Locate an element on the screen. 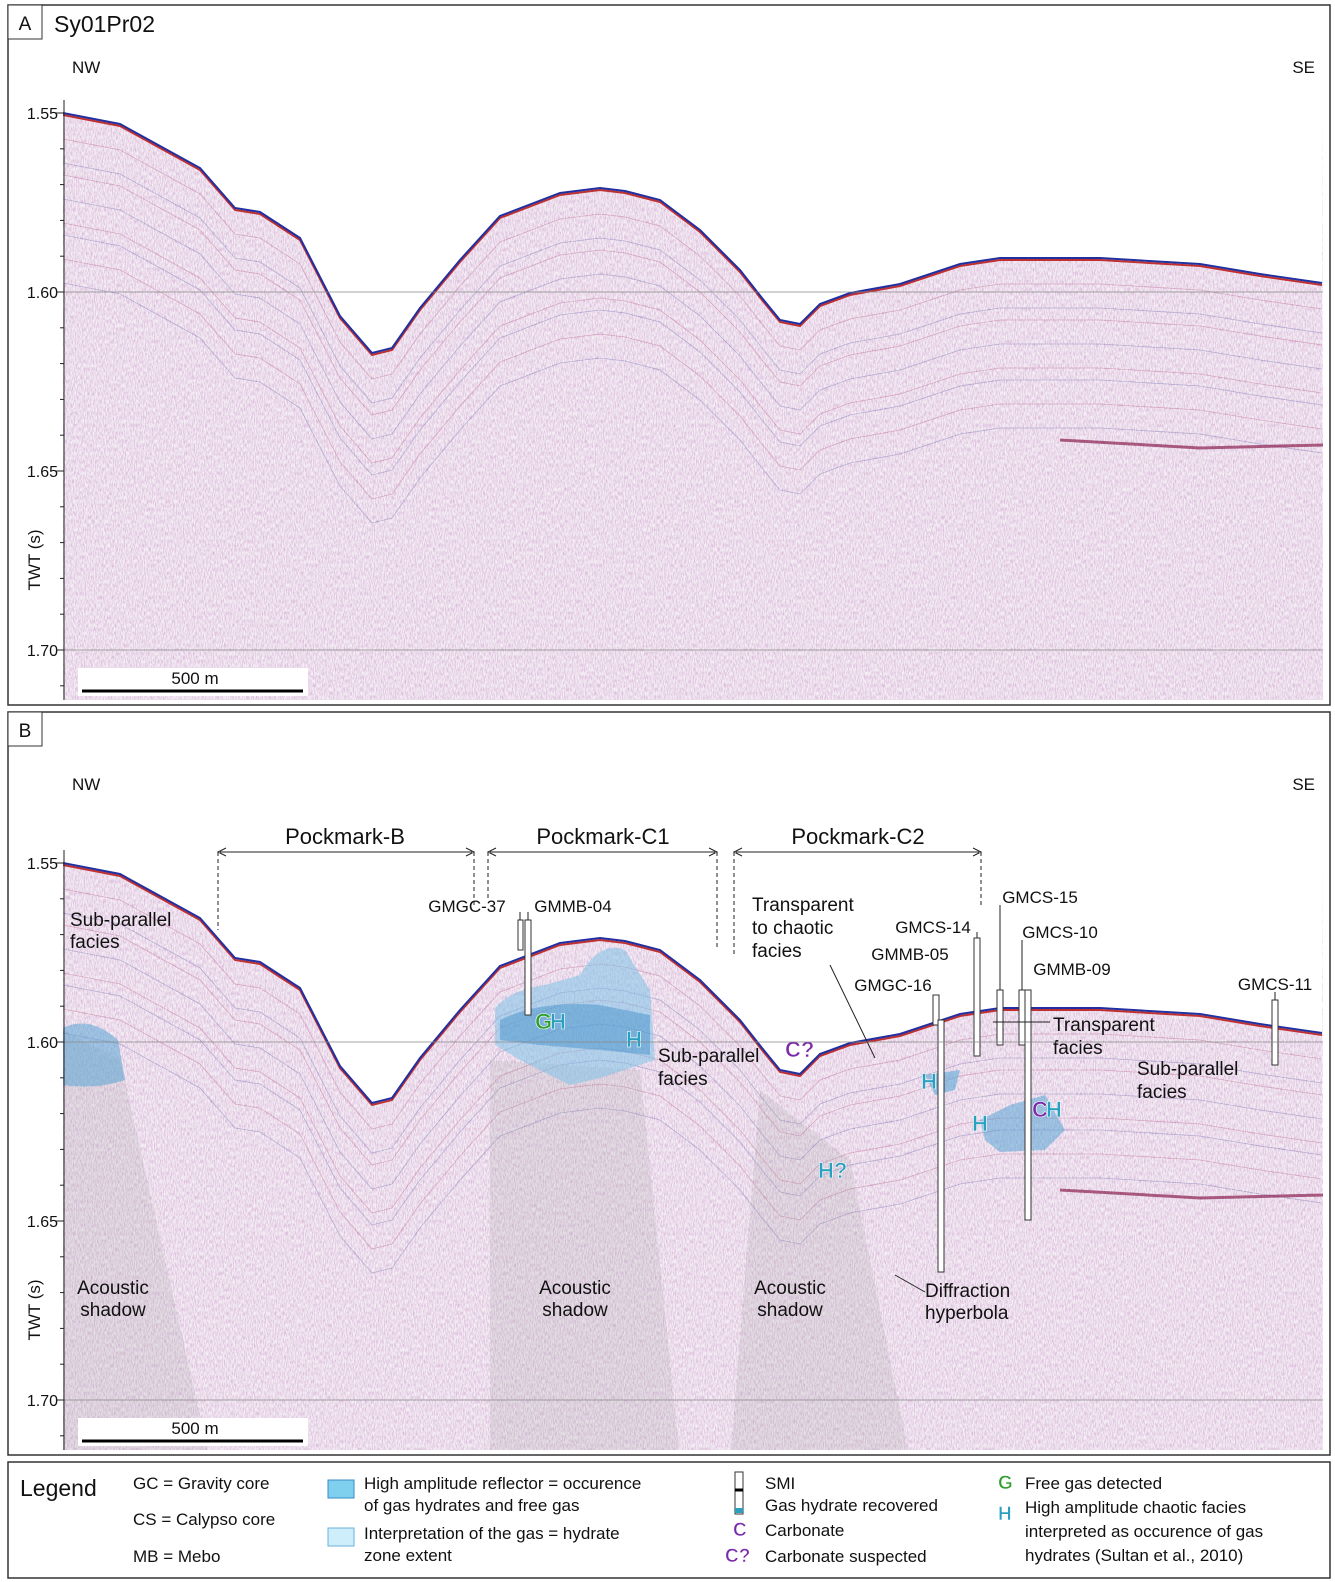  core-label: GMGC-37 is located at coordinates (466, 906).